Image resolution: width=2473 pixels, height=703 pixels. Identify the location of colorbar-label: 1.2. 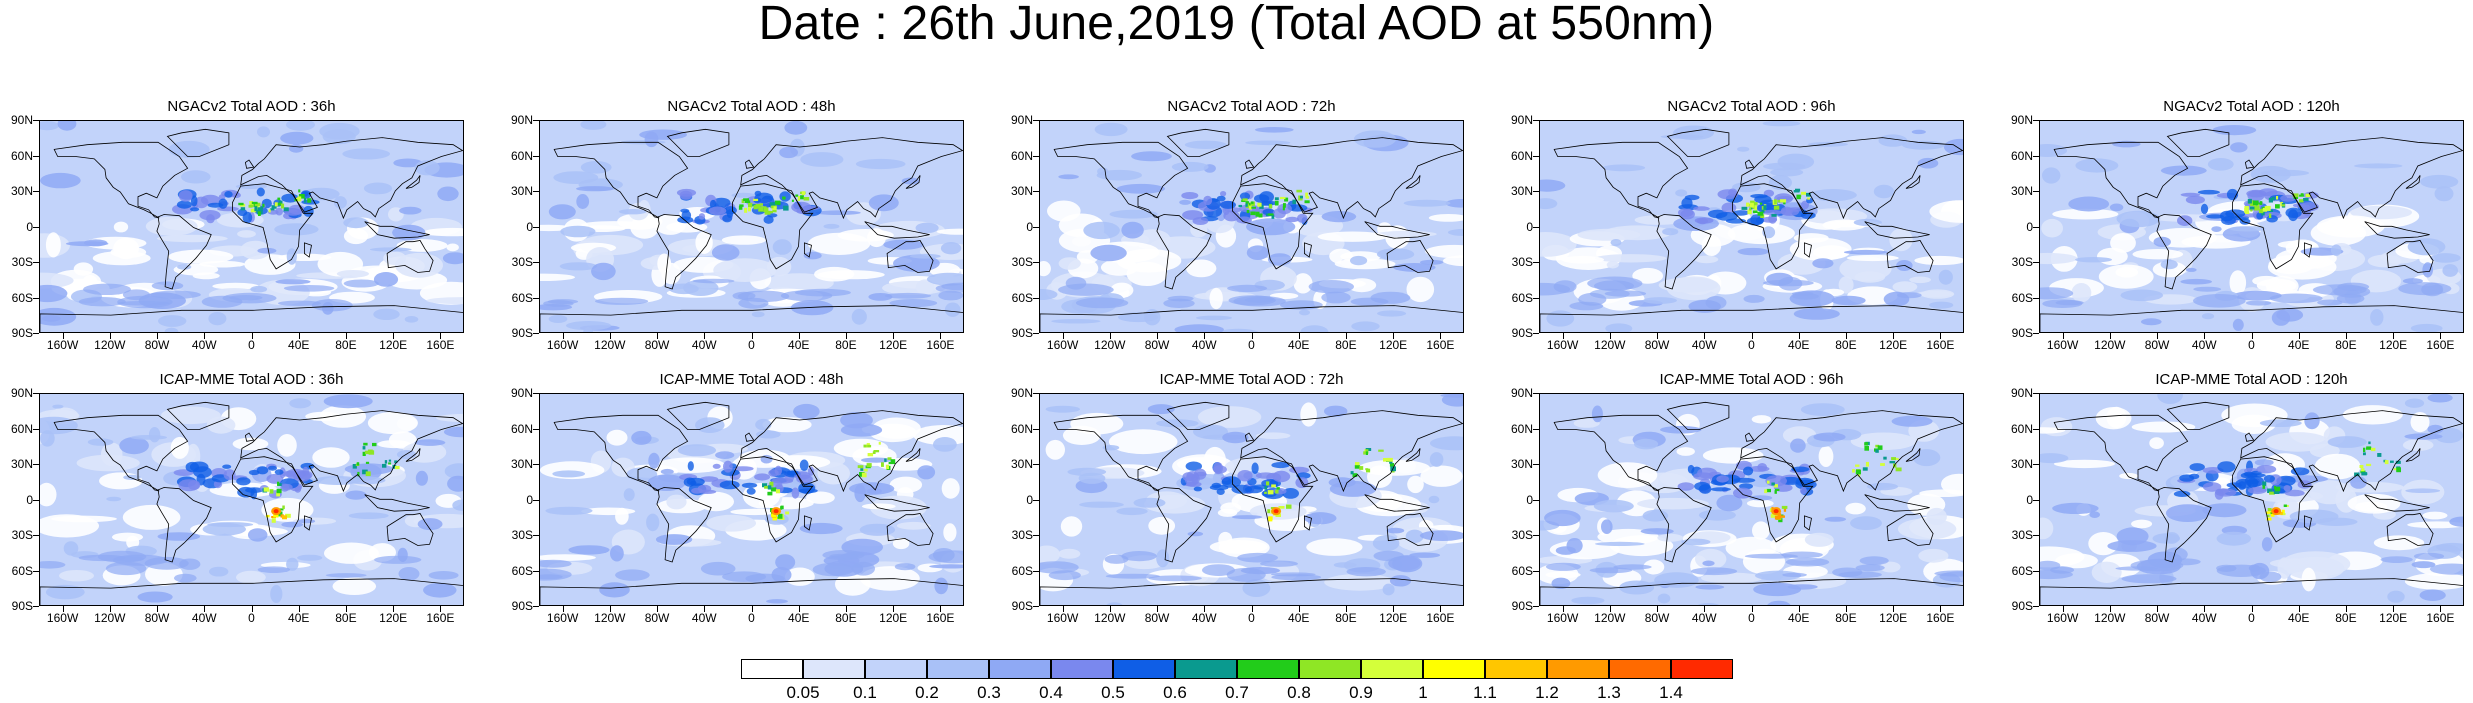
(1547, 692).